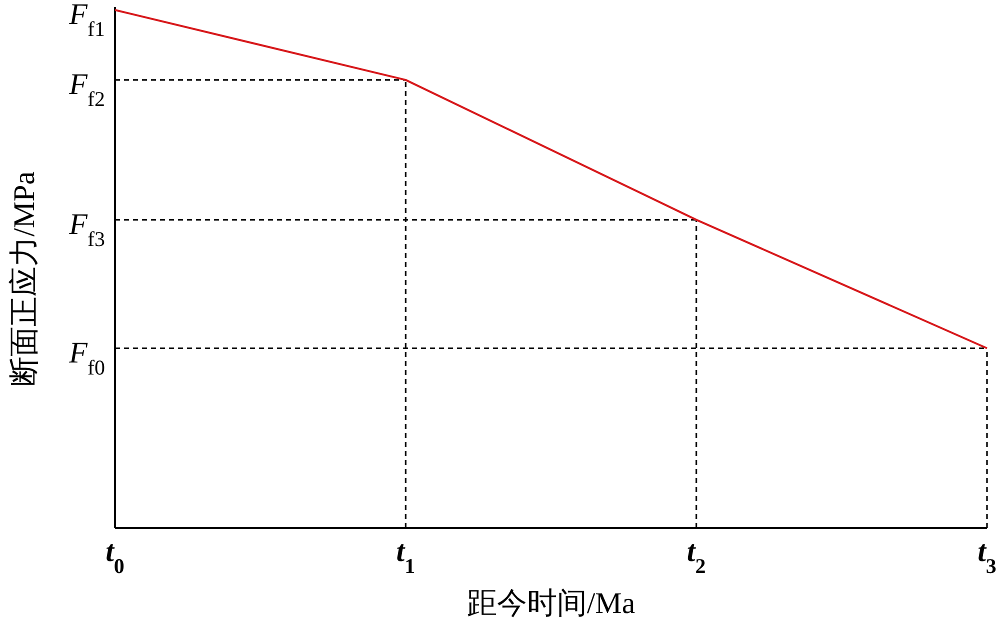  What do you see at coordinates (115, 556) in the screenshot?
I see `x-tick-label: t$_{0}$` at bounding box center [115, 556].